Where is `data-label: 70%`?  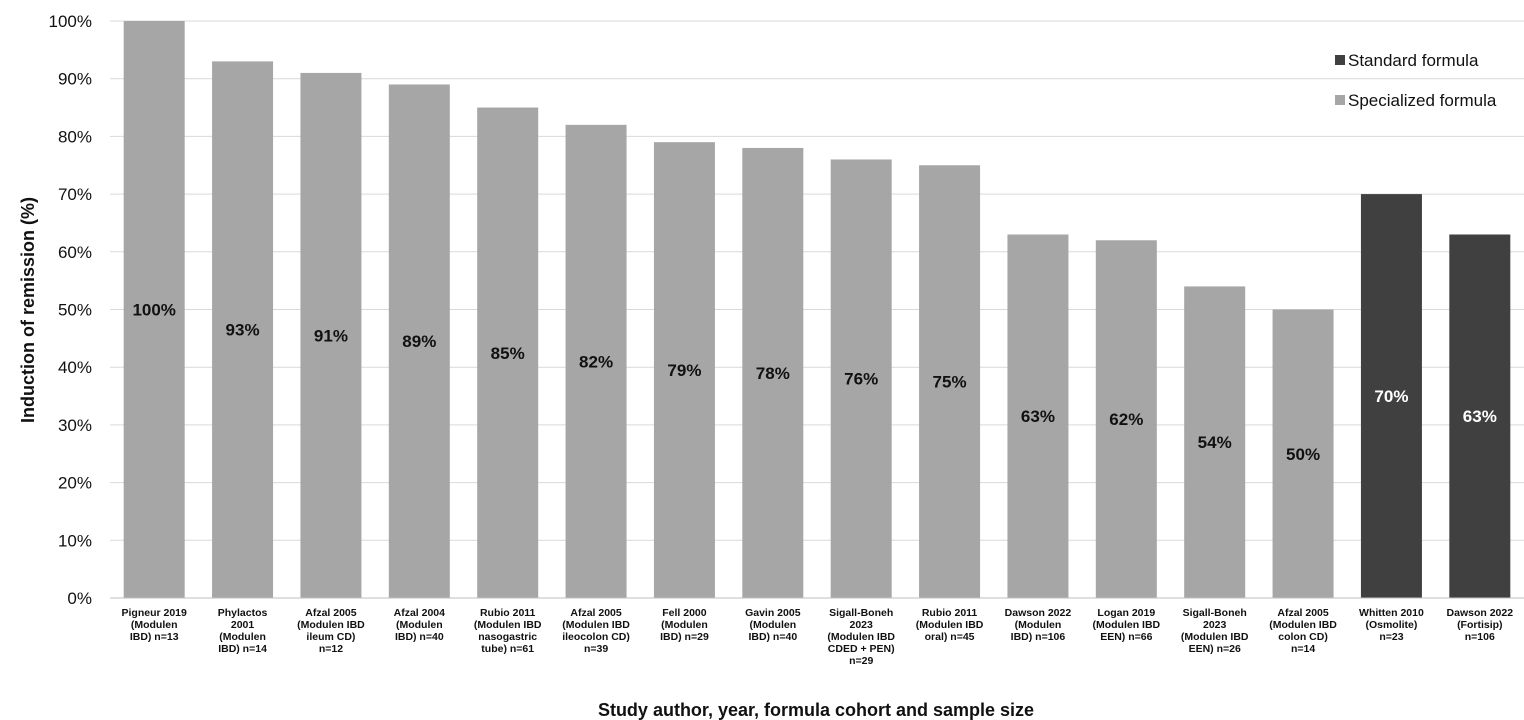
data-label: 70% is located at coordinates (1391, 396).